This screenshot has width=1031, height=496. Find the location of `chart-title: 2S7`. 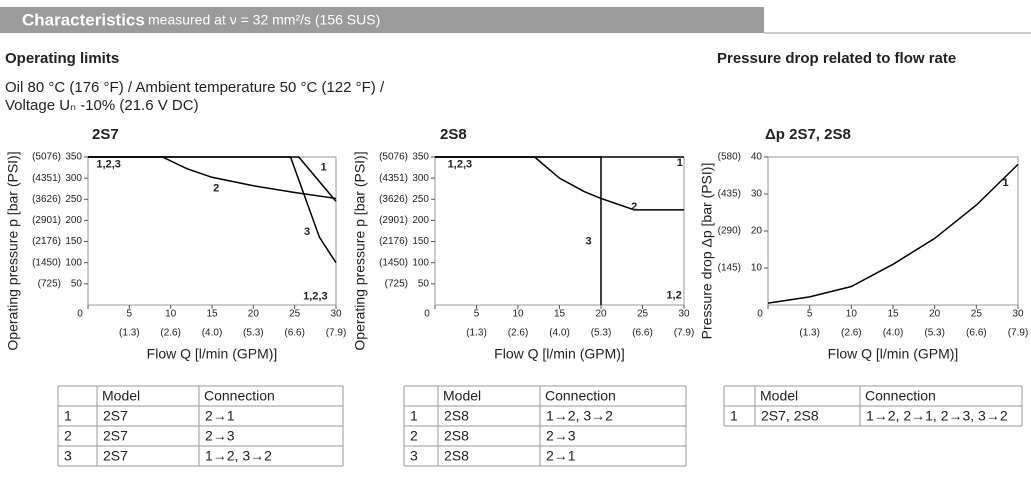

chart-title: 2S7 is located at coordinates (105, 134).